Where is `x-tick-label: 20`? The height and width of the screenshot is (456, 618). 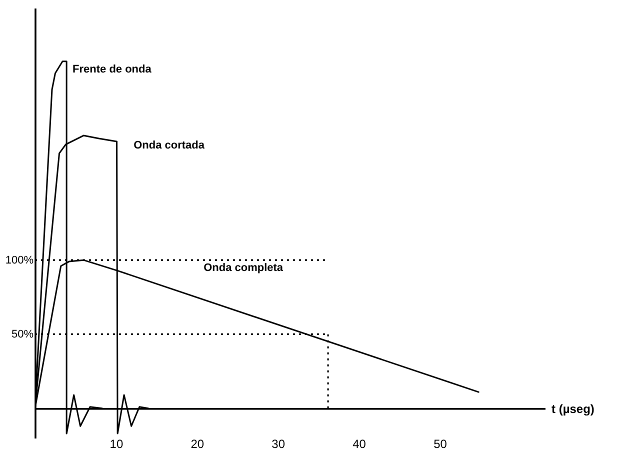 x-tick-label: 20 is located at coordinates (197, 443).